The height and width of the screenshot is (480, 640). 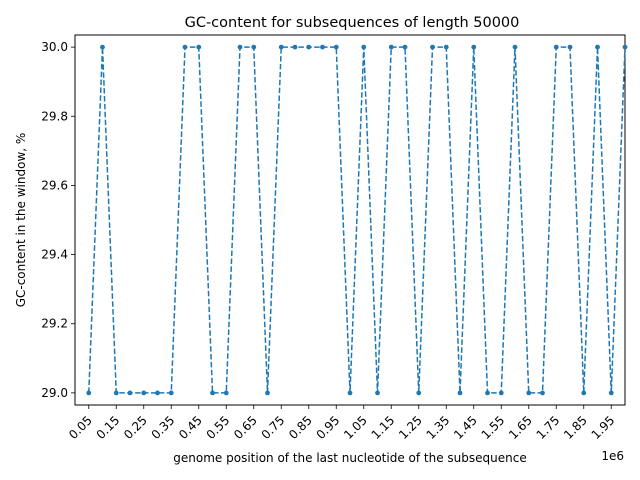 What do you see at coordinates (80, 427) in the screenshot?
I see `x-tick-label: 0.05` at bounding box center [80, 427].